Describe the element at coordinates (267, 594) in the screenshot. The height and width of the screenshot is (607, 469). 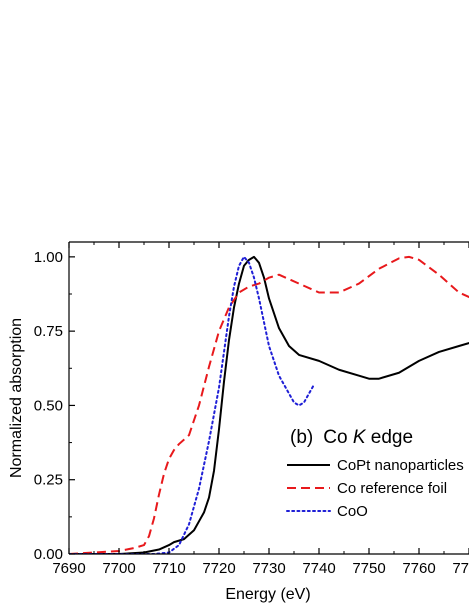
I see `x-axis-label: Energy (eV)` at that location.